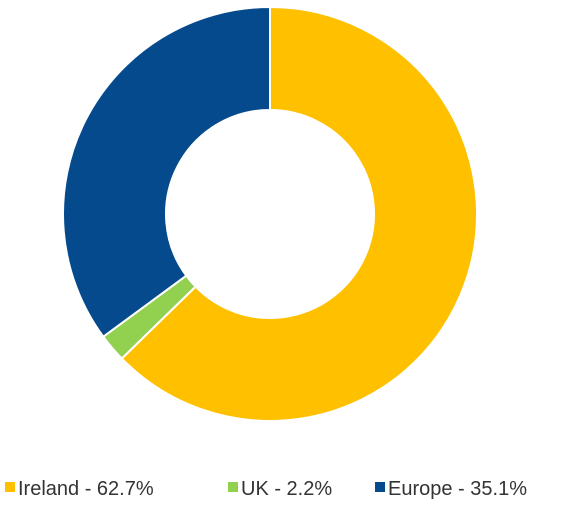 Image resolution: width=585 pixels, height=517 pixels. What do you see at coordinates (286, 489) in the screenshot?
I see `legend-label-1: UK - 2.2%` at bounding box center [286, 489].